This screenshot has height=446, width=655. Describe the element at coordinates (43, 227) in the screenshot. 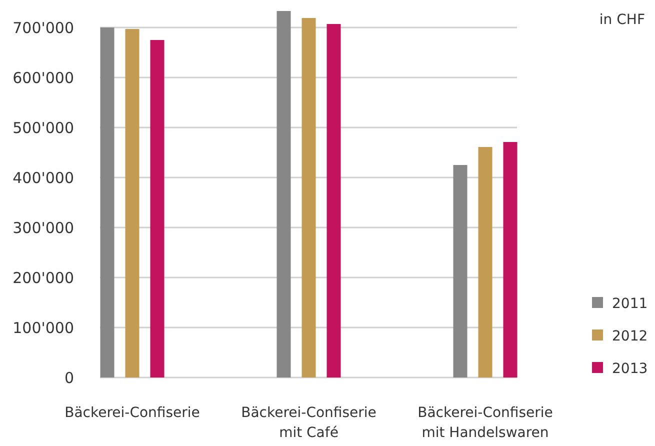

I see `y-tick-label: 300'000` at that location.